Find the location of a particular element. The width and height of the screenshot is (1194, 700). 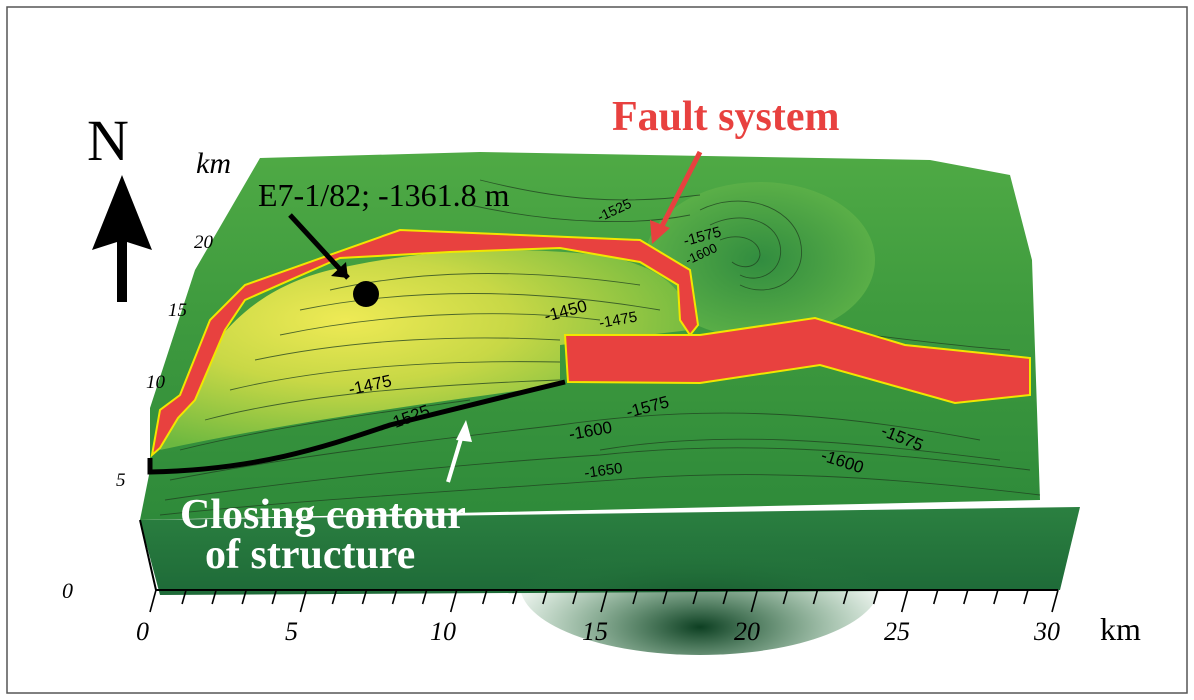

well-arrow is located at coordinates (319, 246).